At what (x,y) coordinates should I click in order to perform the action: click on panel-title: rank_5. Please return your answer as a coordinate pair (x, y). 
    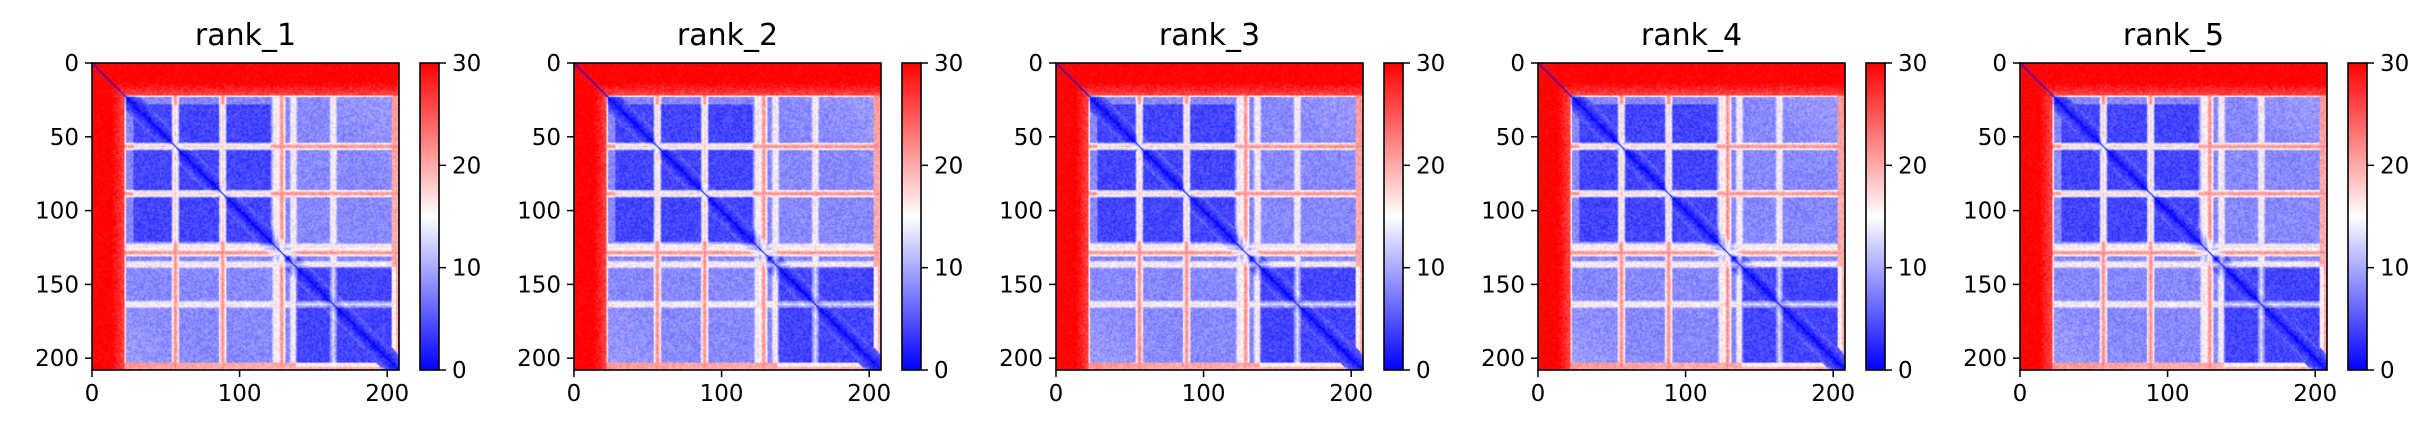
    Looking at the image, I should click on (2173, 35).